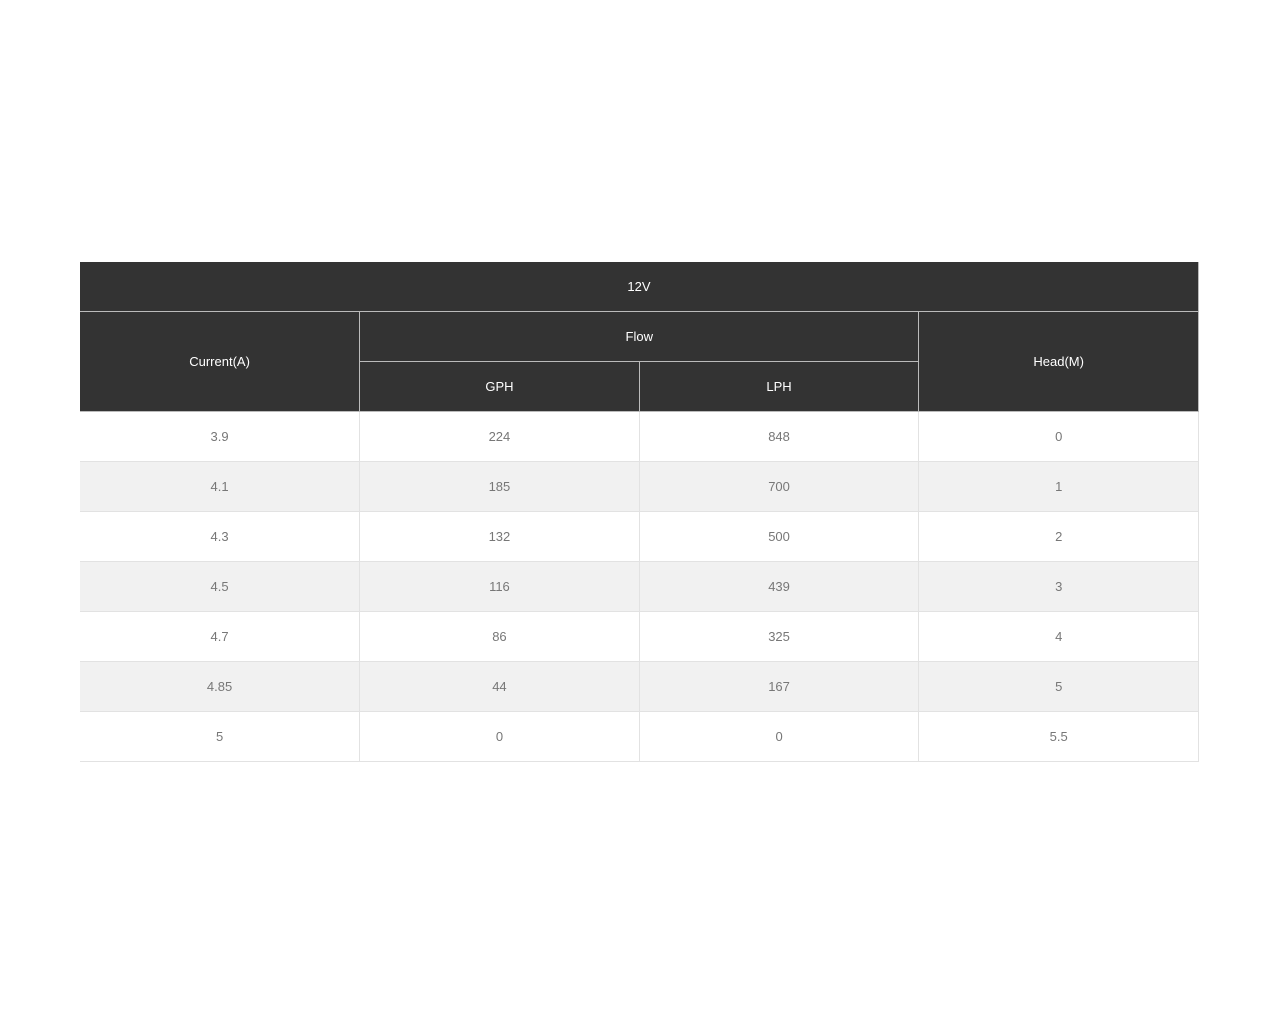  What do you see at coordinates (1058, 486) in the screenshot?
I see `cell-head: 1` at bounding box center [1058, 486].